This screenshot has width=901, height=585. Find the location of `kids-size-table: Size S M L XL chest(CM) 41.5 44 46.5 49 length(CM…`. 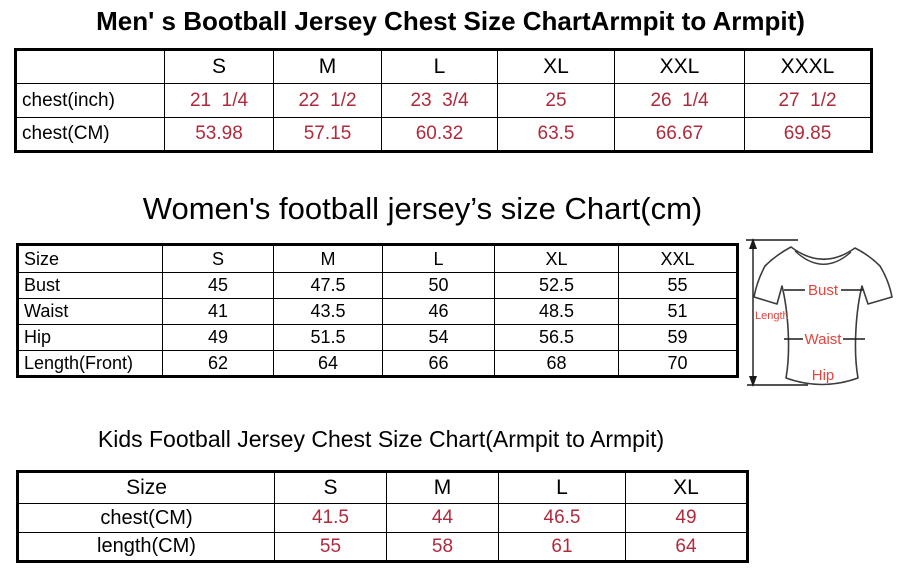

kids-size-table: Size S M L XL chest(CM) 41.5 44 46.5 49 length(CM… is located at coordinates (382, 516).